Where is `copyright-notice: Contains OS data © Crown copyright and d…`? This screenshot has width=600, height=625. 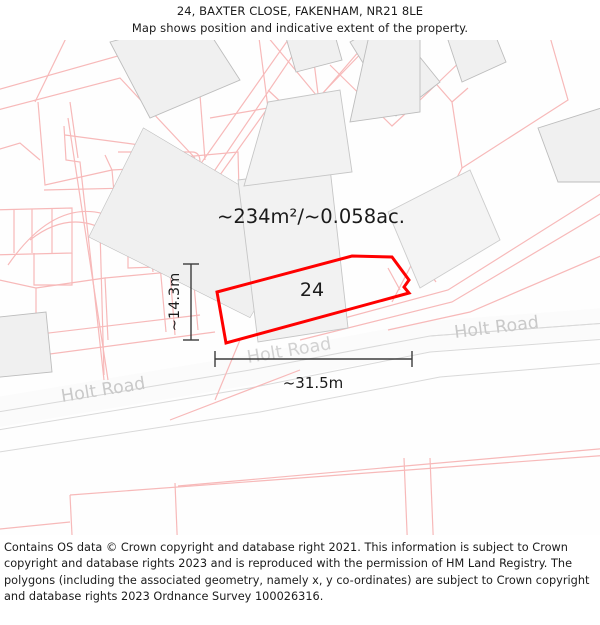 copyright-notice: Contains OS data © Crown copyright and d… is located at coordinates (297, 572).